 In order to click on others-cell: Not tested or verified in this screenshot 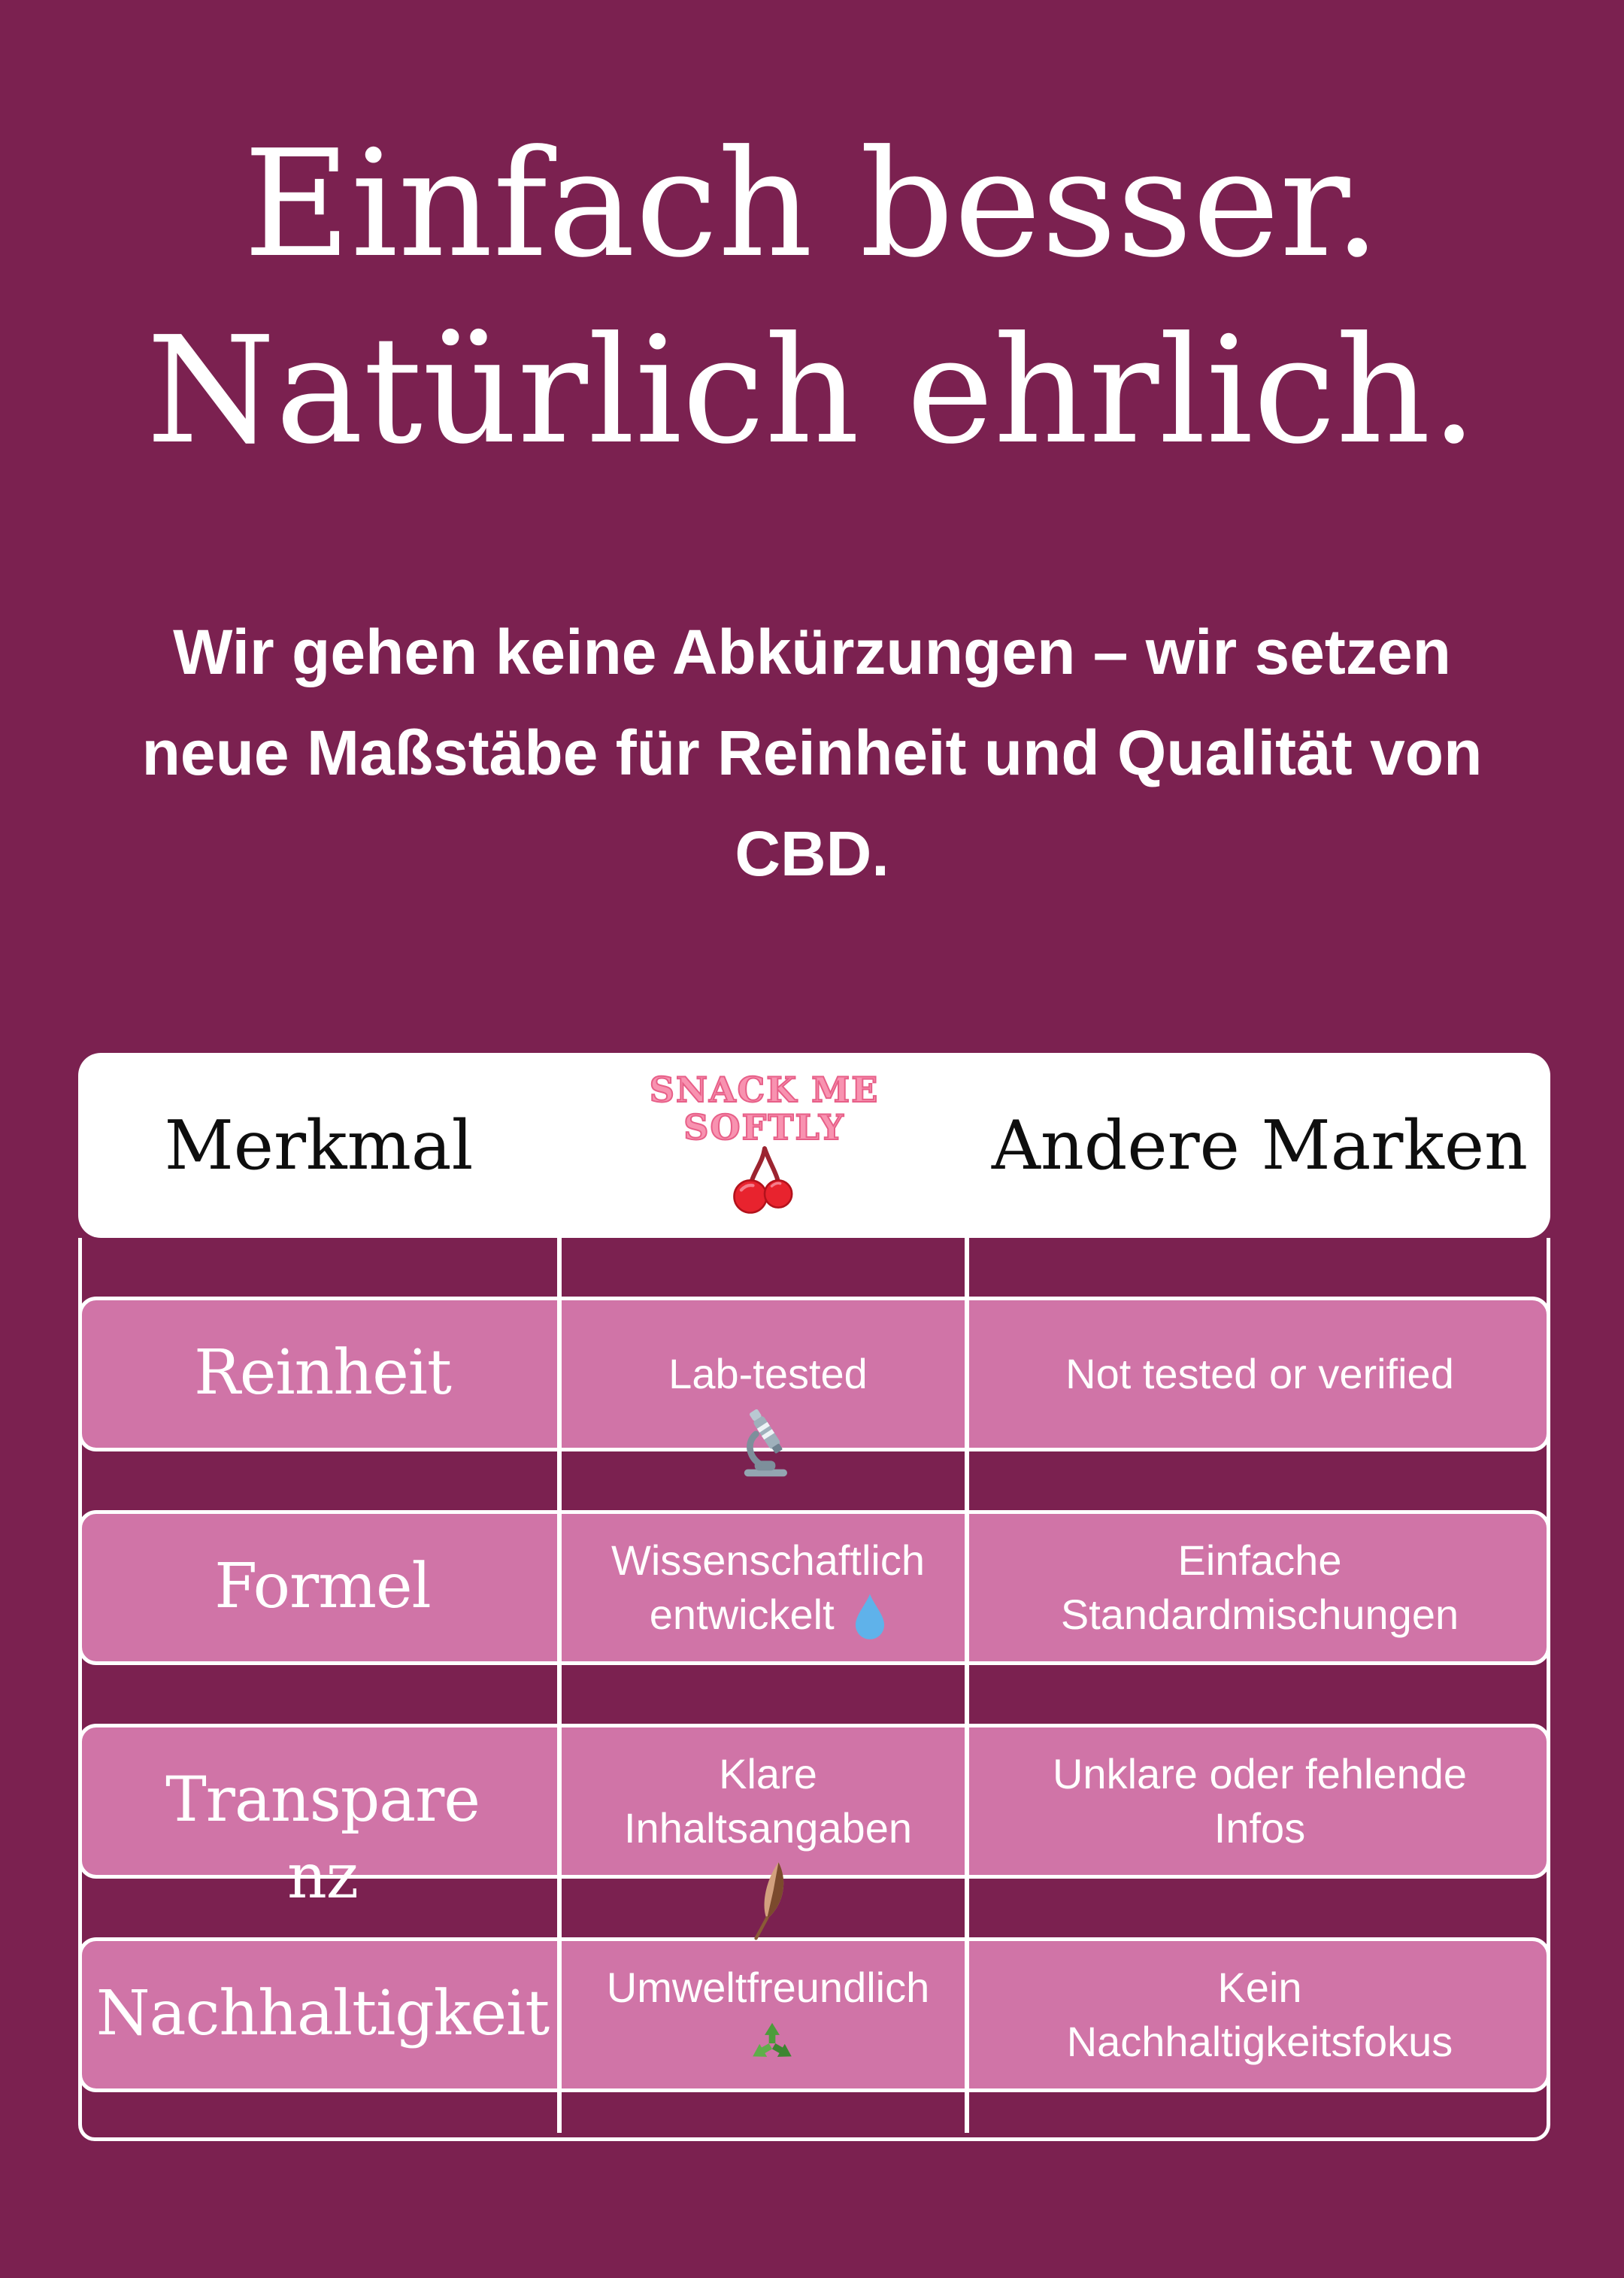, I will do `click(1260, 1374)`.